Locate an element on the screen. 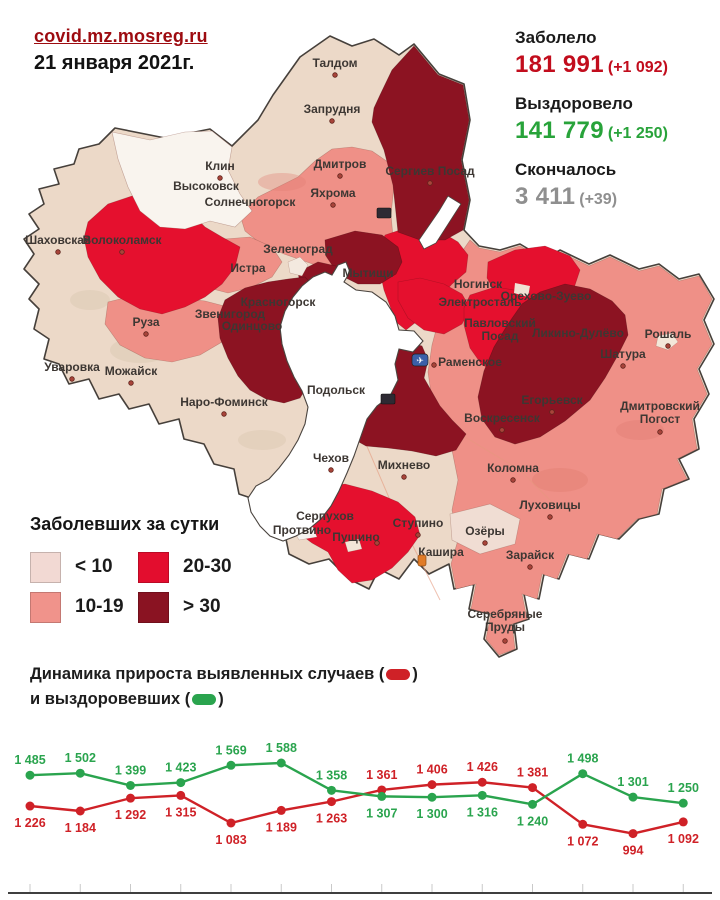 The image size is (720, 900). map-texture is located at coordinates (282, 182).